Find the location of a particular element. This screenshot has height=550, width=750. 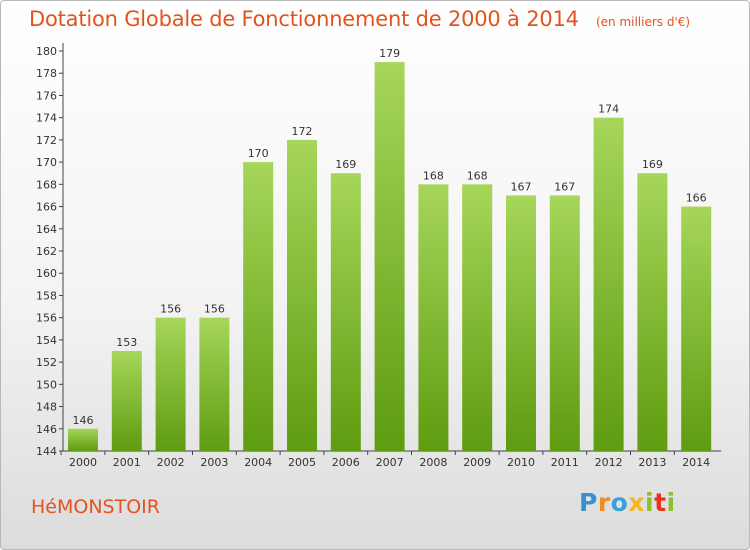

bar-value-label: 179 is located at coordinates (389, 53).